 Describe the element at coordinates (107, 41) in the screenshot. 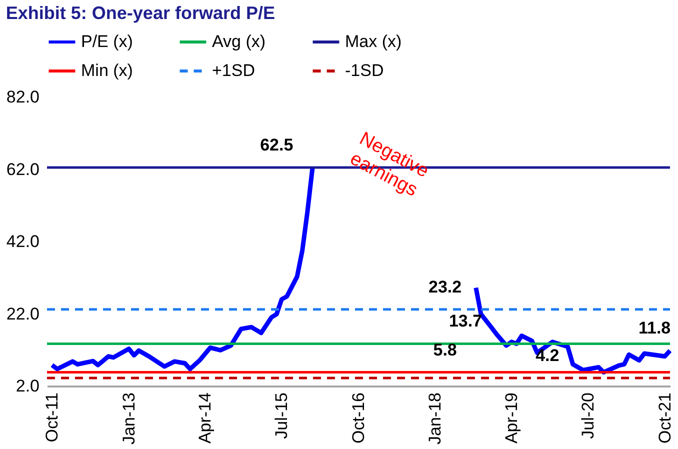

I see `legend-label: P/E (x)` at that location.